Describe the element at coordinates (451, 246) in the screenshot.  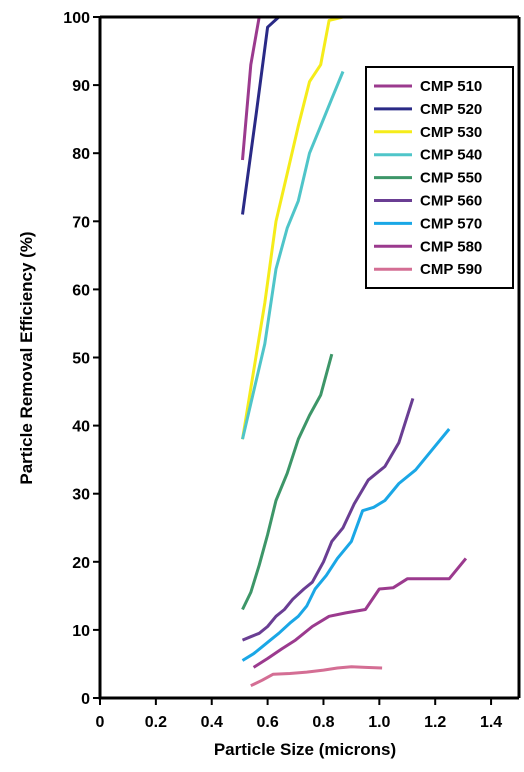
I see `legend-label: CMP 580` at that location.